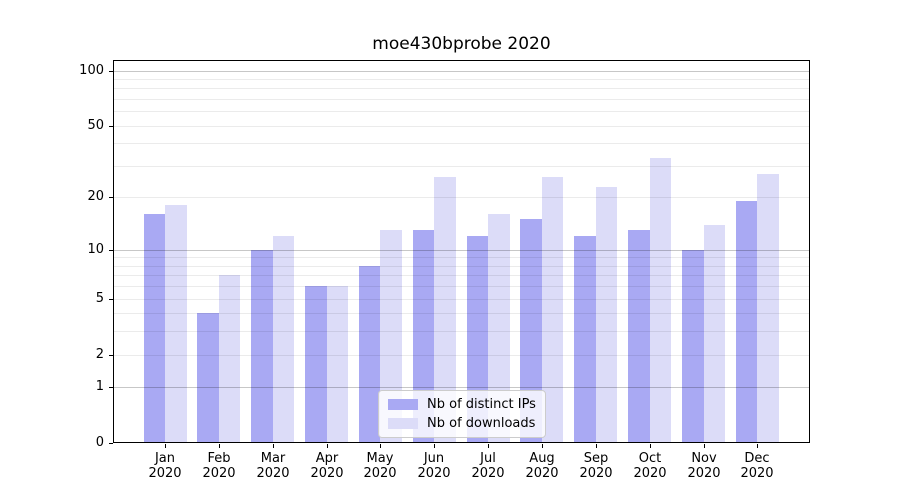 This screenshot has height=500, width=900. What do you see at coordinates (757, 458) in the screenshot?
I see `x-tick-month: Dec` at bounding box center [757, 458].